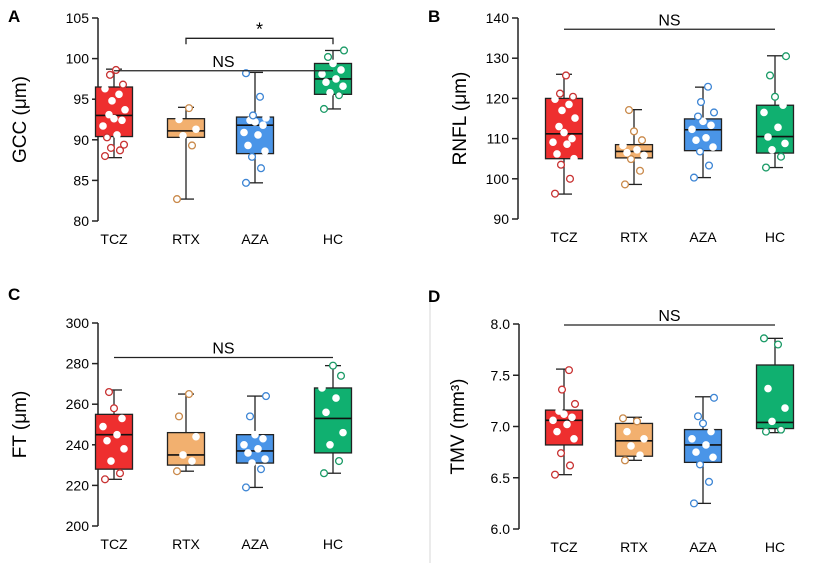  I want to click on y-tick-label: 100, so click(498, 179).